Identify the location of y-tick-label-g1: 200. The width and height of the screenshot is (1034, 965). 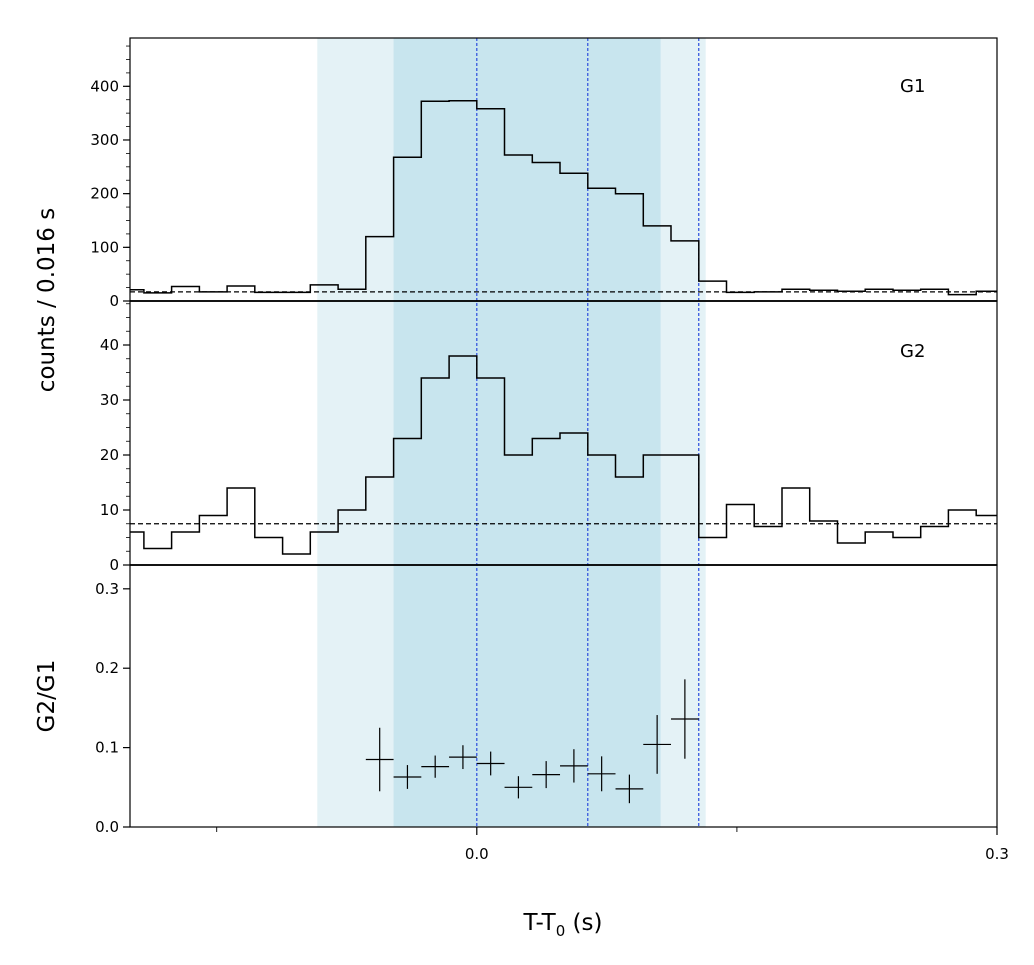
(104, 194).